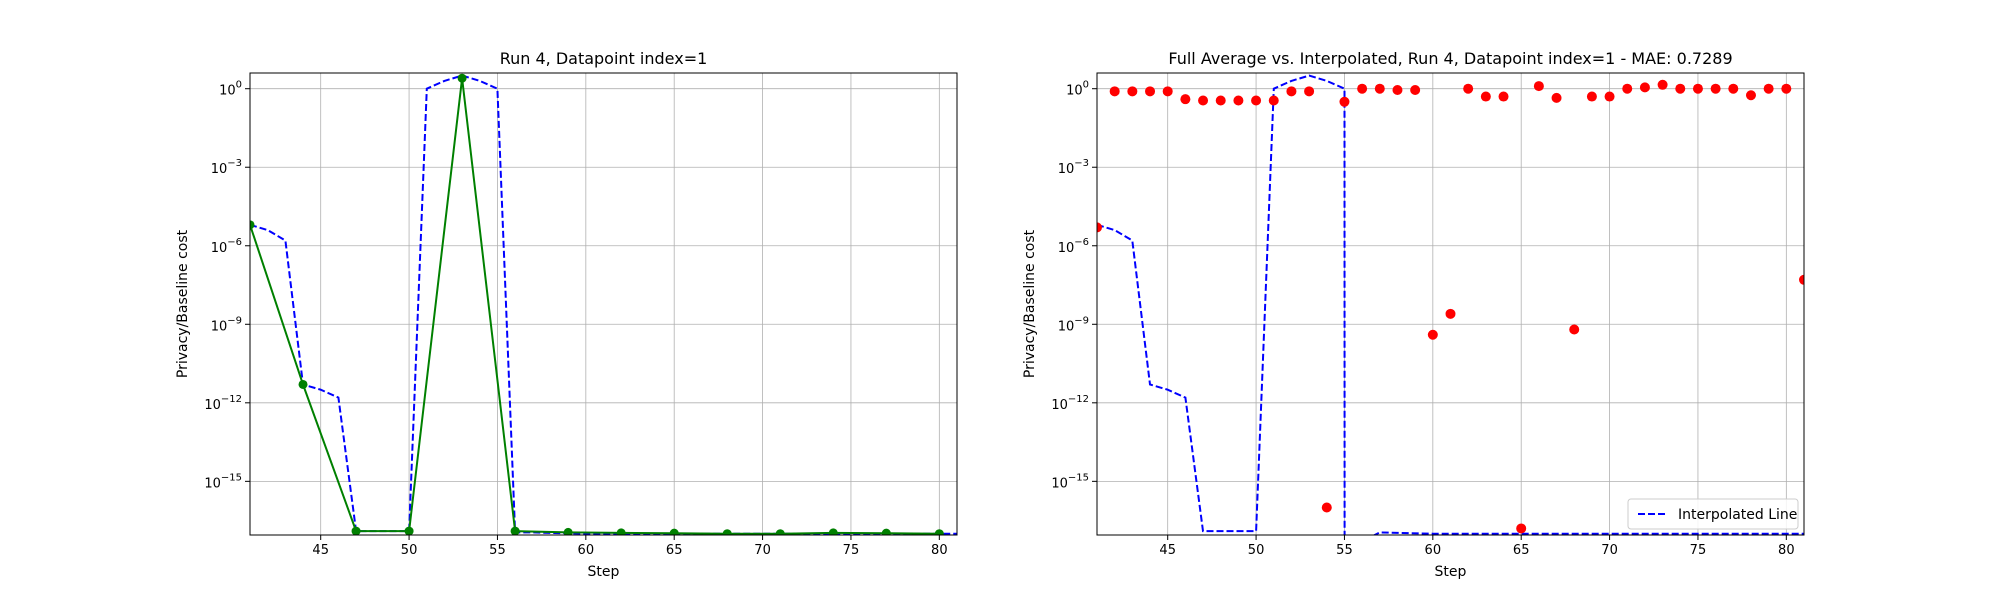 Image resolution: width=2000 pixels, height=600 pixels. I want to click on legend: Interpolated Line, so click(1713, 514).